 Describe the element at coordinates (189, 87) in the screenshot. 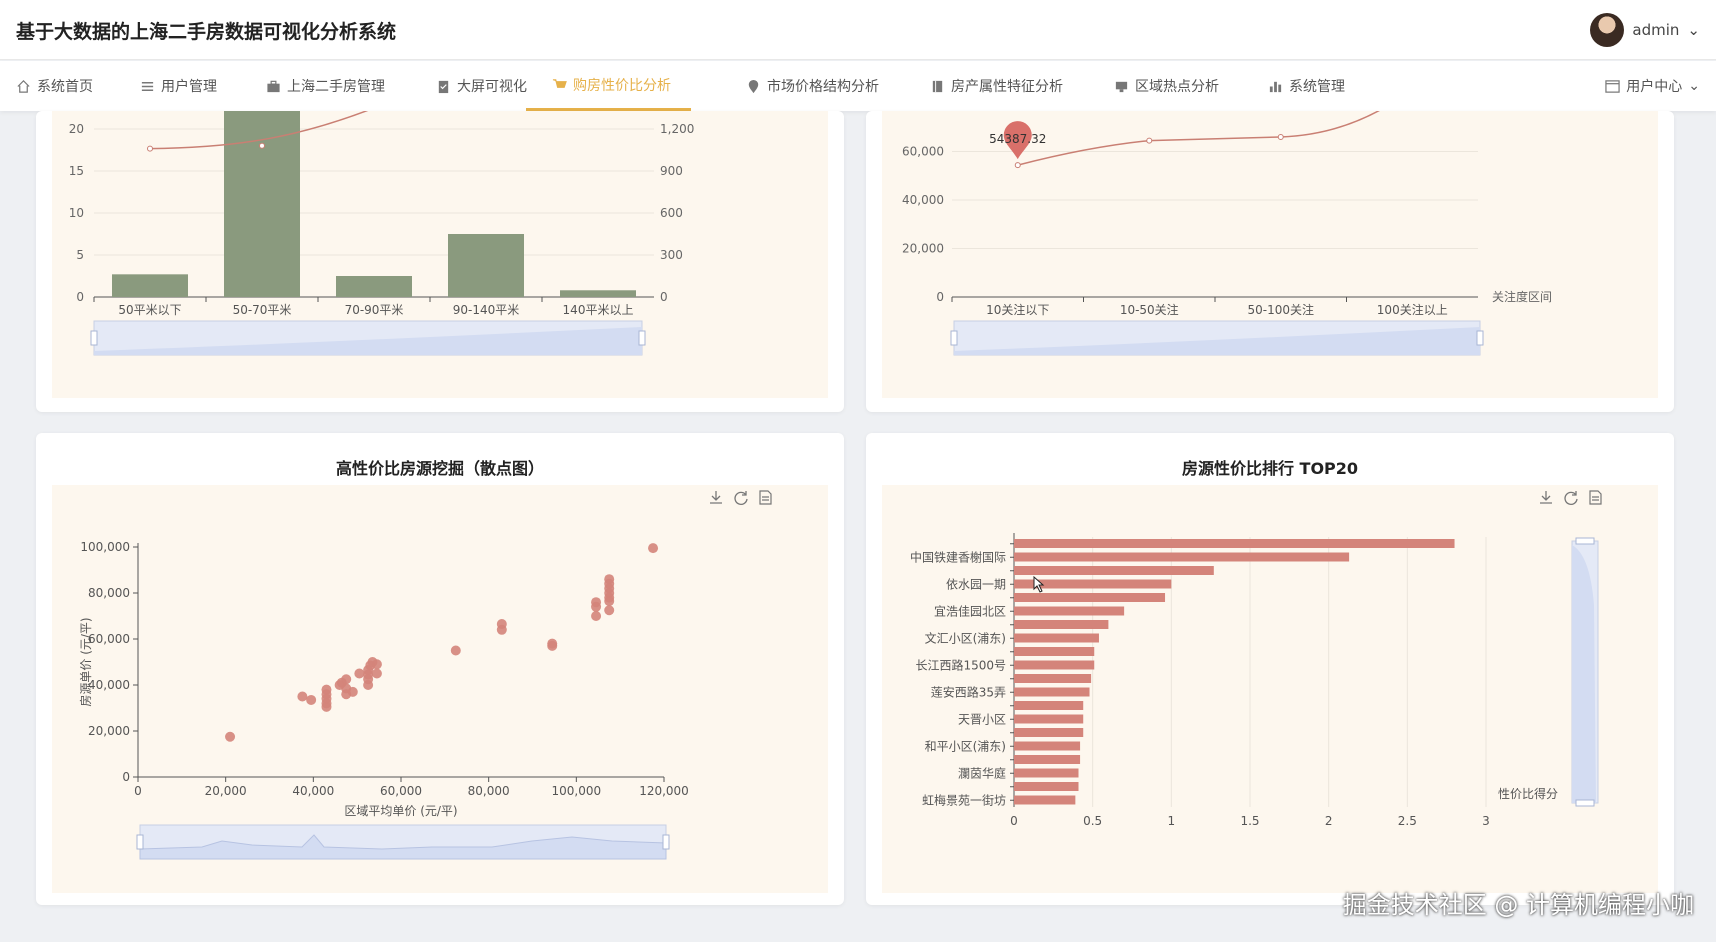

I see `nav-item-label: 用户管理` at that location.